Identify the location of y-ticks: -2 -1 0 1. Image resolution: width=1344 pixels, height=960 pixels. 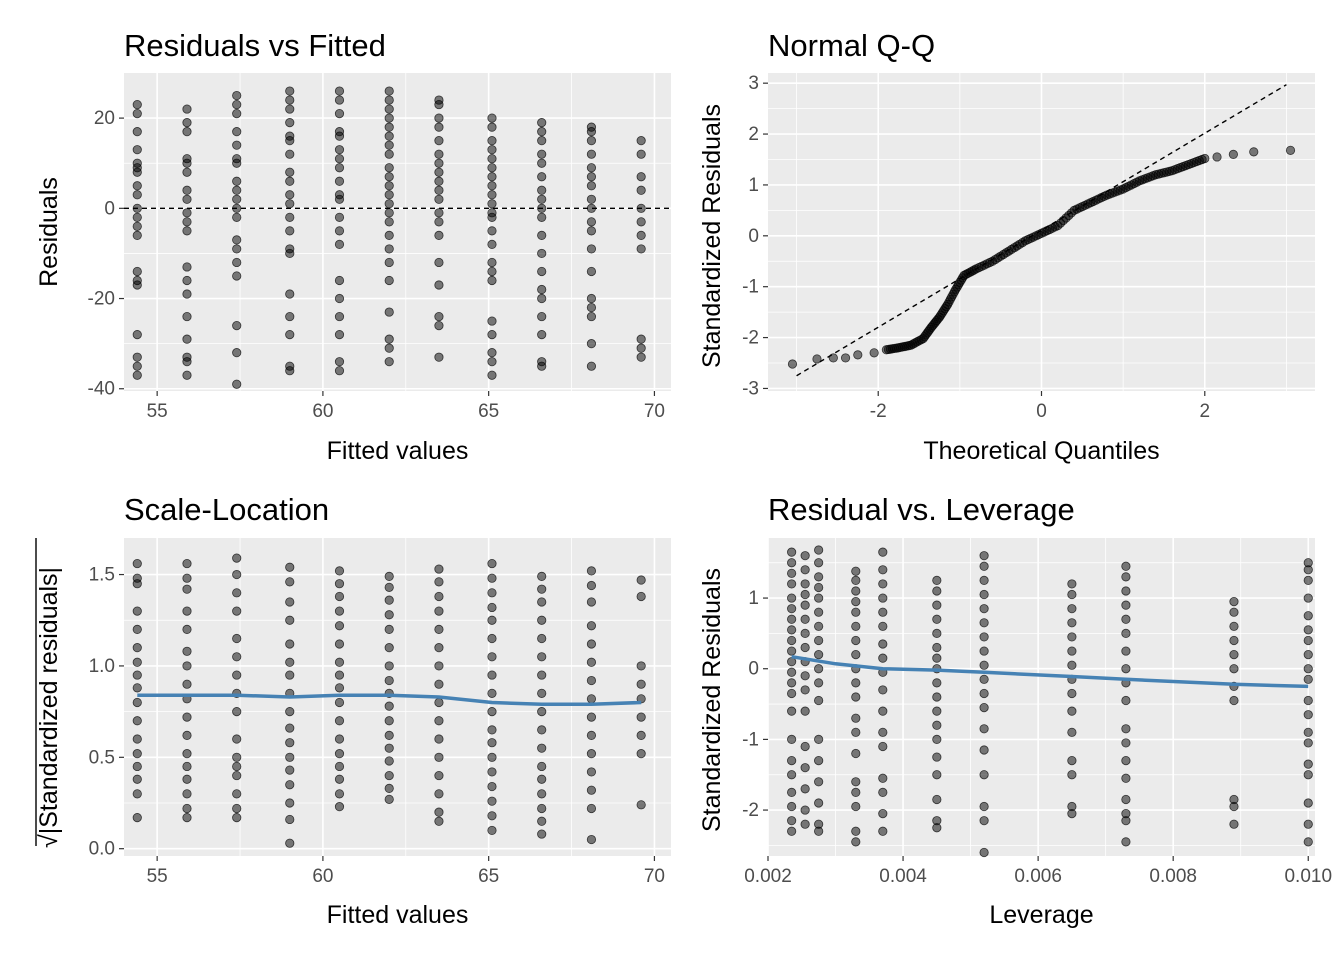
(755, 704).